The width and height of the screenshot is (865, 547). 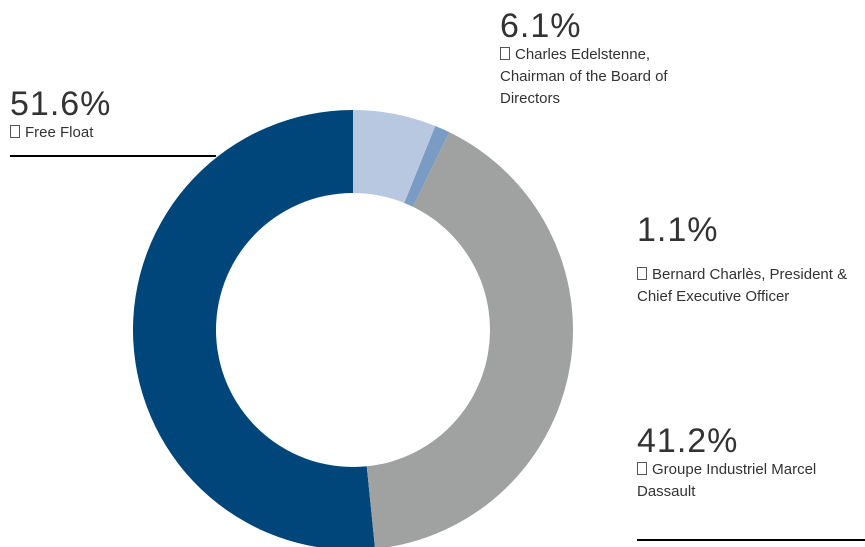 I want to click on value-label: 41.2%, so click(x=688, y=441).